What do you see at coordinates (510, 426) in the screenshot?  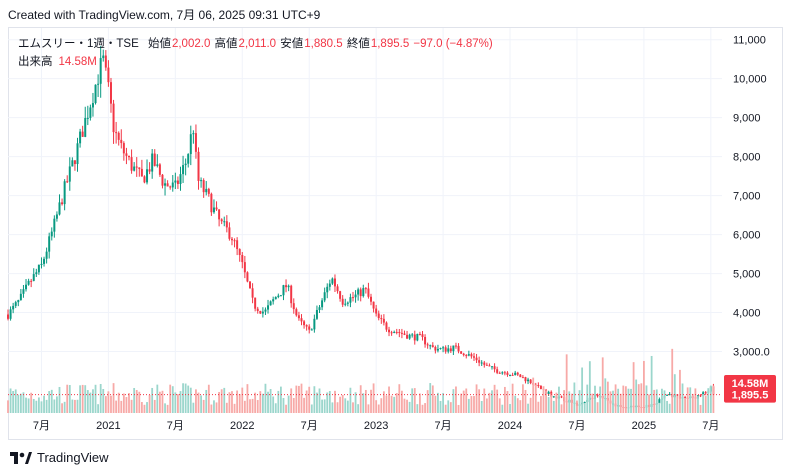 I see `x-tick-label: 2024` at bounding box center [510, 426].